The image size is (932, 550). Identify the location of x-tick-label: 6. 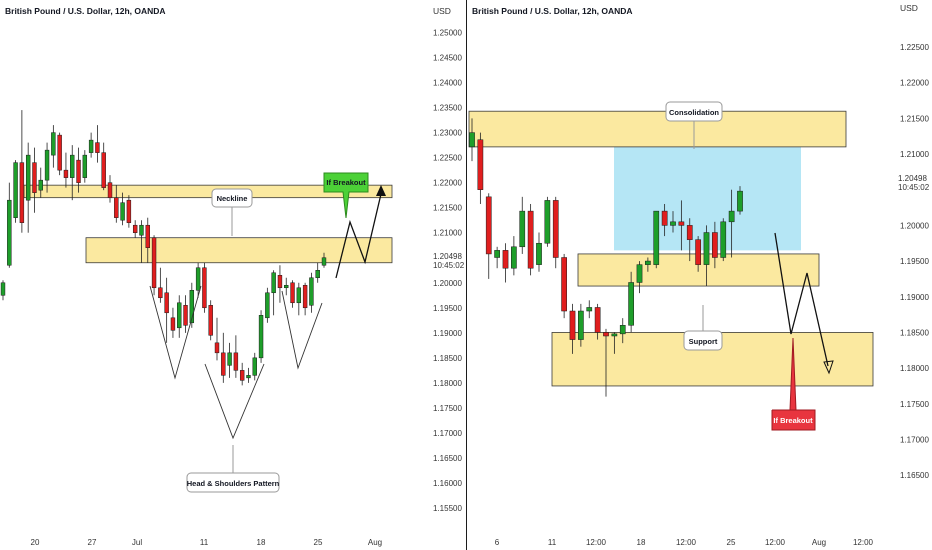
(497, 542).